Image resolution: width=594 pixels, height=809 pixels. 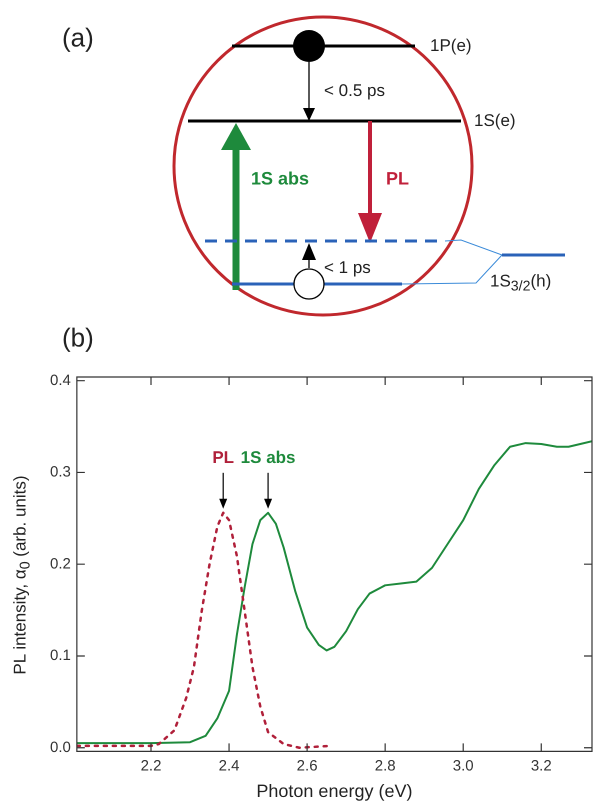 I want to click on x-tick-label: 3.2, so click(x=541, y=766).